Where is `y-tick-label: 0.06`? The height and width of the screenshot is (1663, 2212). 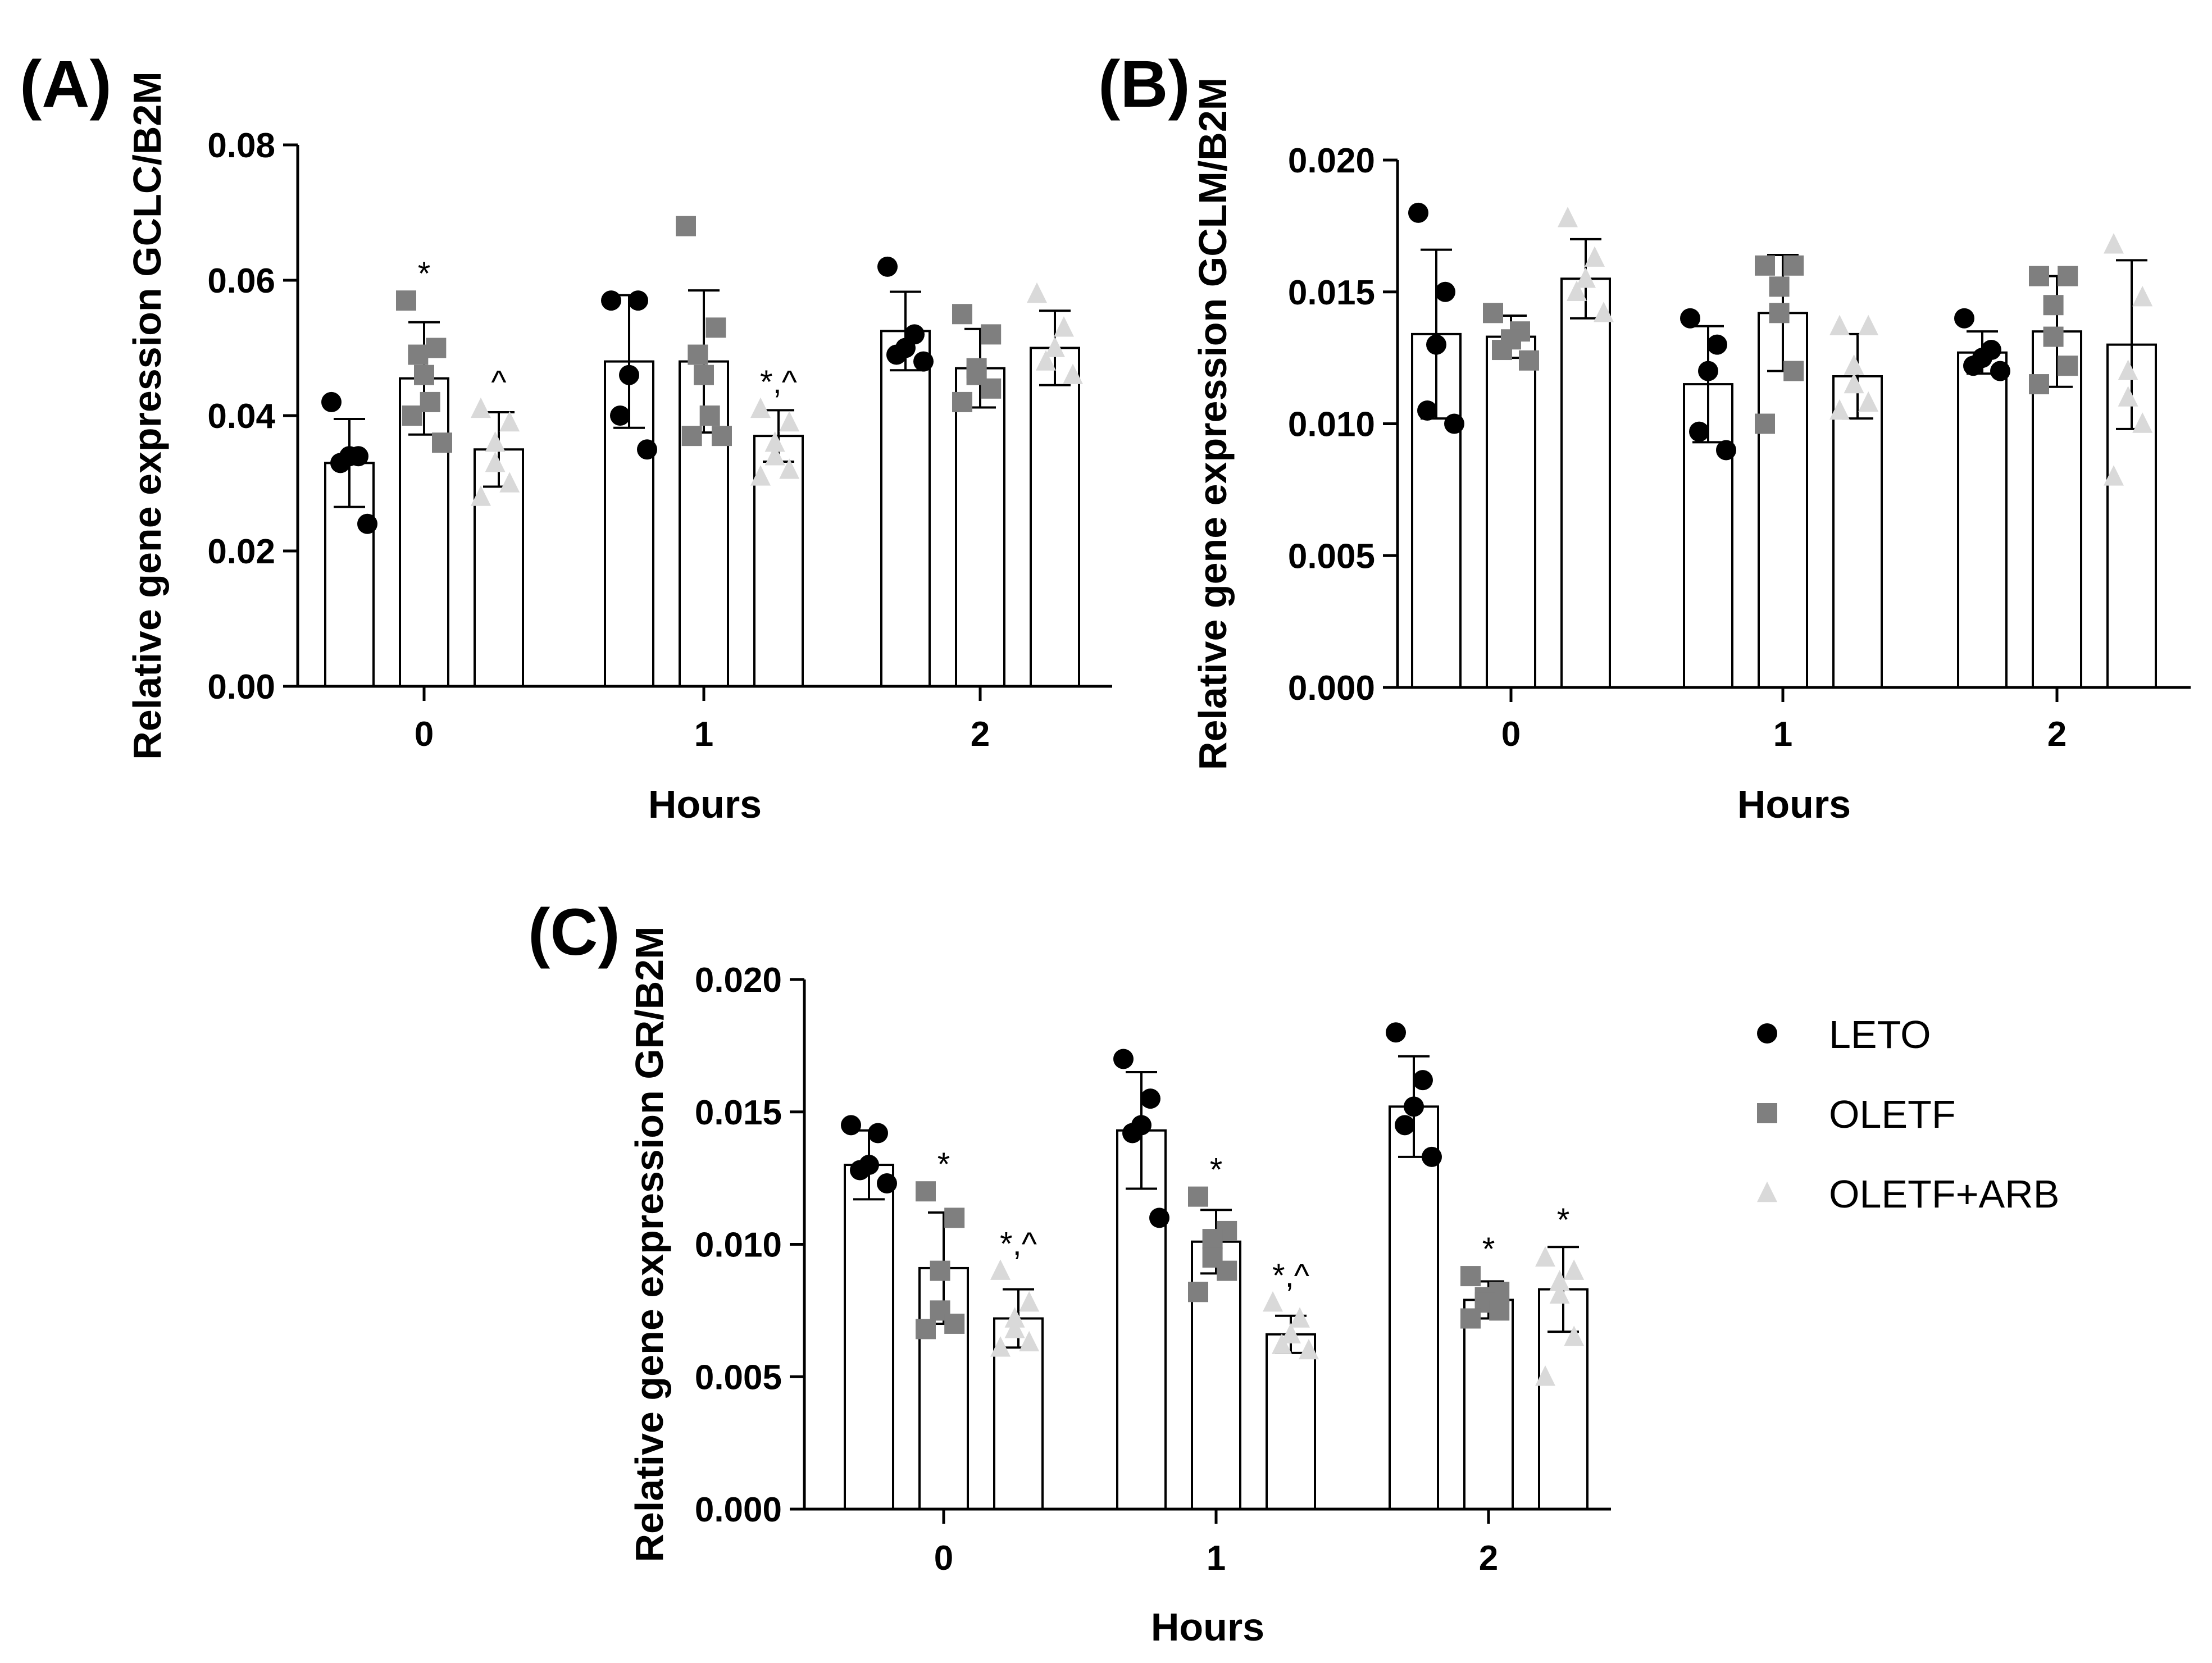 y-tick-label: 0.06 is located at coordinates (241, 281).